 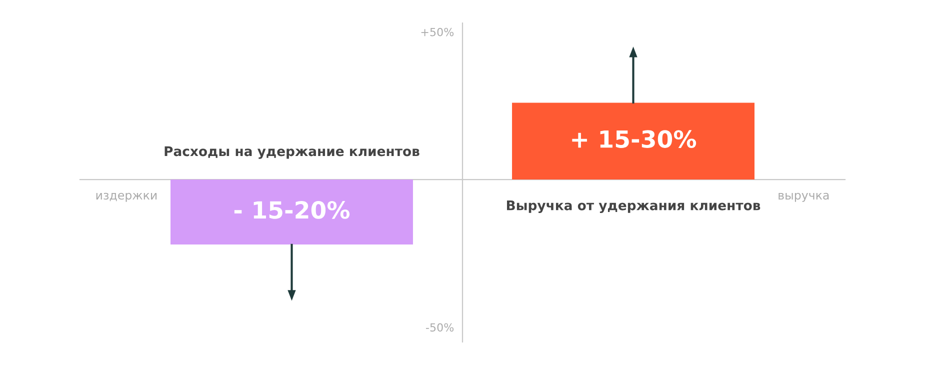 I want to click on y-tick-label: +50%, so click(x=437, y=32).